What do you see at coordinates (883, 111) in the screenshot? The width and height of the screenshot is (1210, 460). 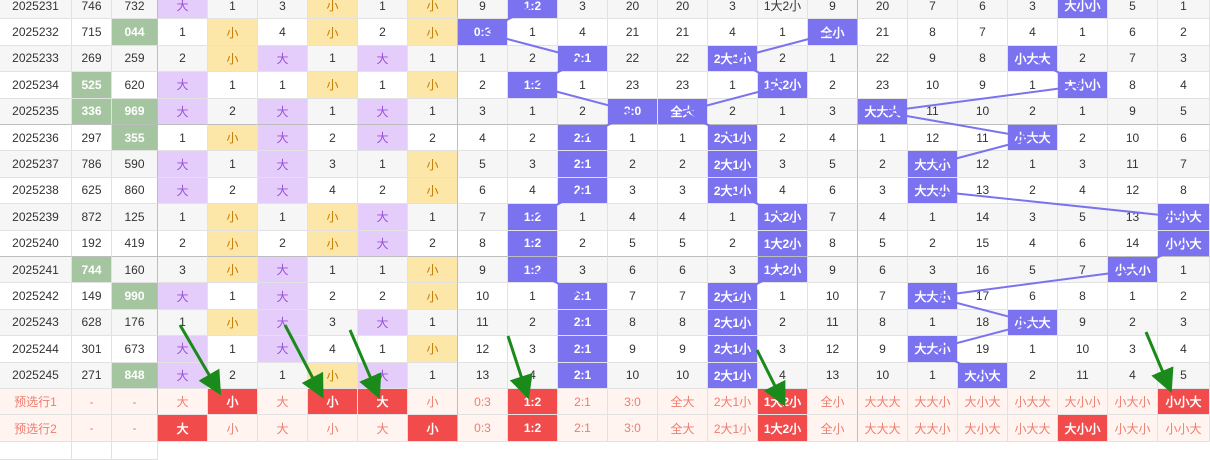 I see `trend-cell: 大大大` at bounding box center [883, 111].